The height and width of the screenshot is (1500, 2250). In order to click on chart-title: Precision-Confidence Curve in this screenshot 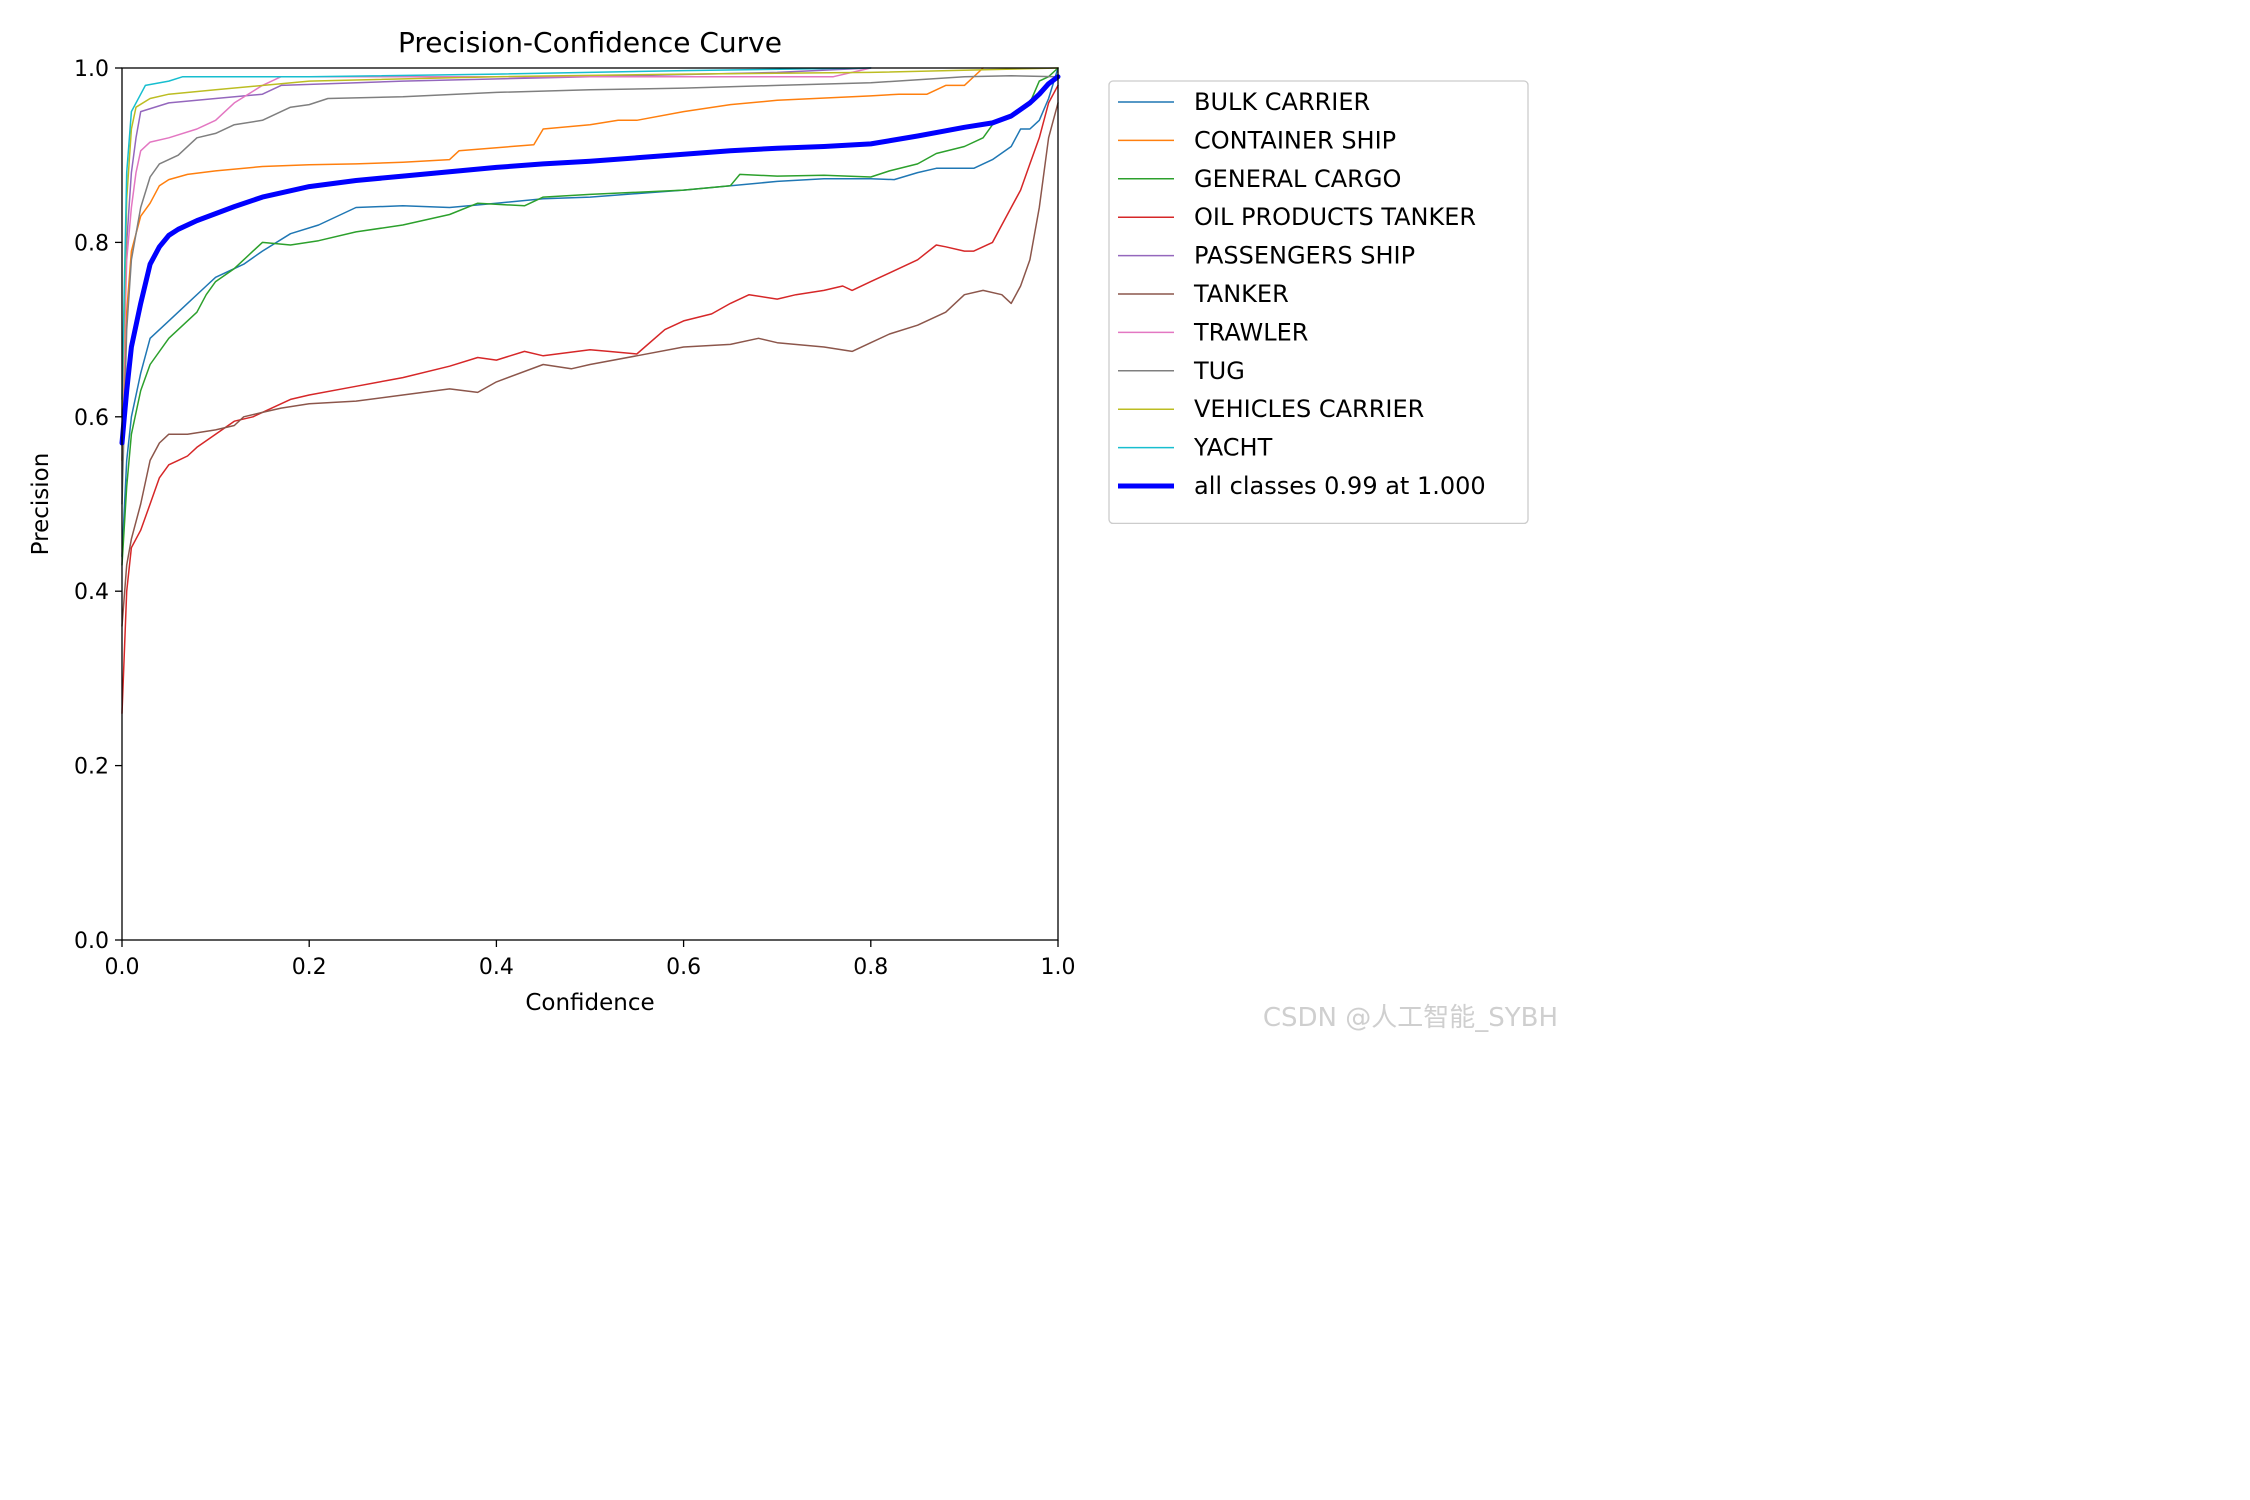, I will do `click(590, 42)`.